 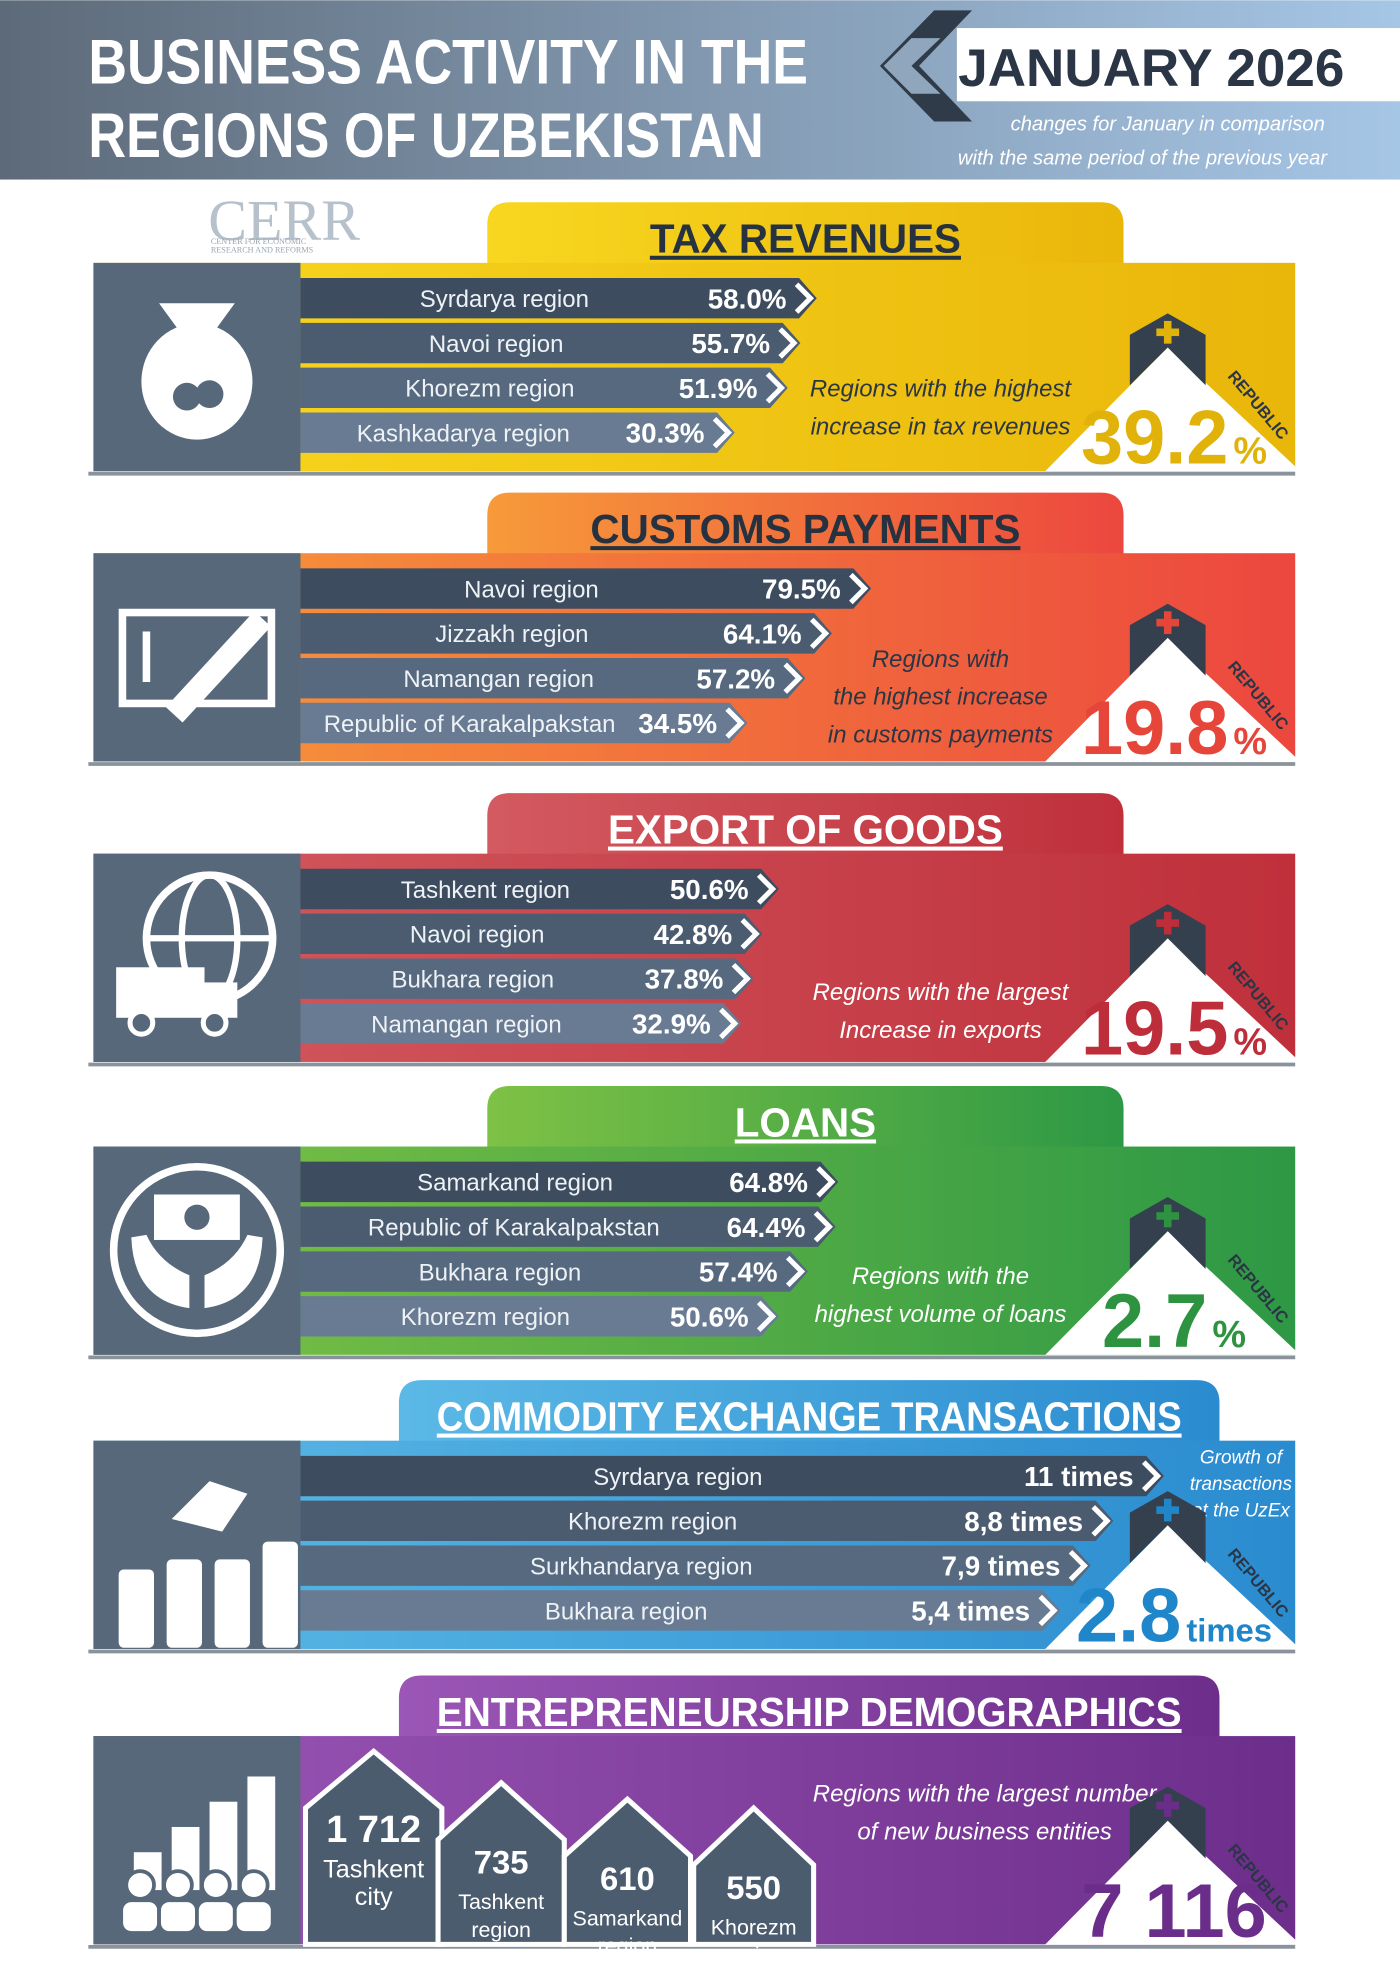 What do you see at coordinates (1168, 124) in the screenshot?
I see `subtitle: changes for January in comparison` at bounding box center [1168, 124].